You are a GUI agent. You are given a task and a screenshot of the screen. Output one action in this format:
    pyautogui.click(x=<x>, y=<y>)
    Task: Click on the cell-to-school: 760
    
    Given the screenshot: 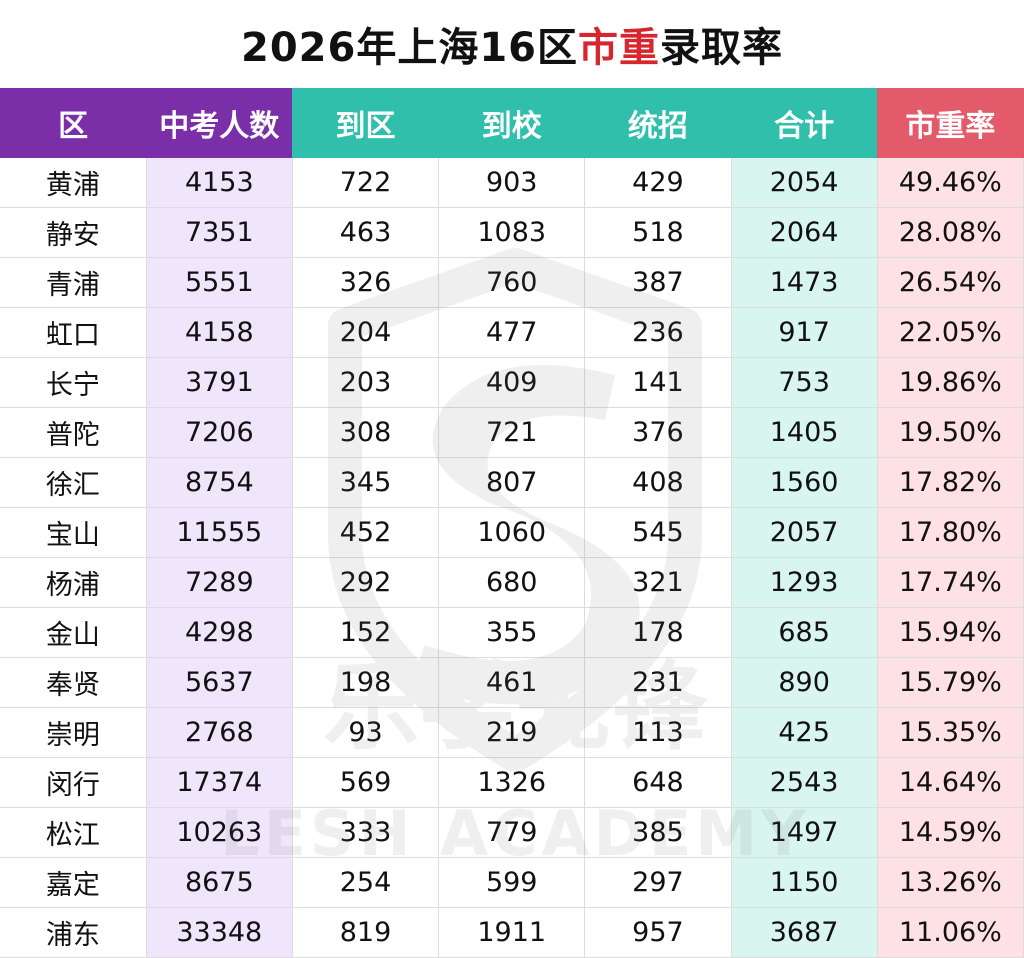 What is the action you would take?
    pyautogui.click(x=512, y=282)
    